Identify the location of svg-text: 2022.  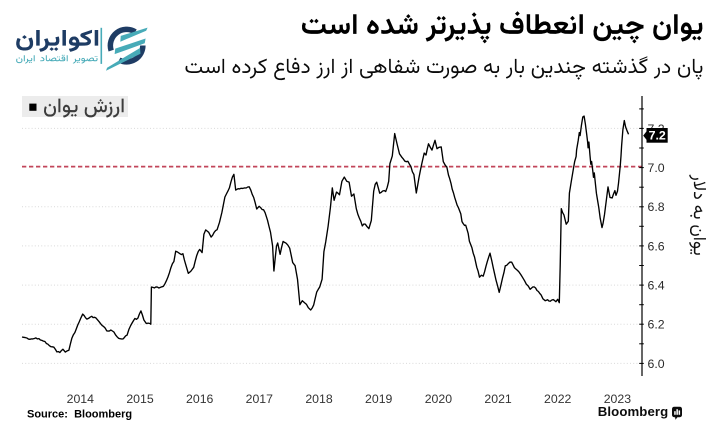
(558, 399).